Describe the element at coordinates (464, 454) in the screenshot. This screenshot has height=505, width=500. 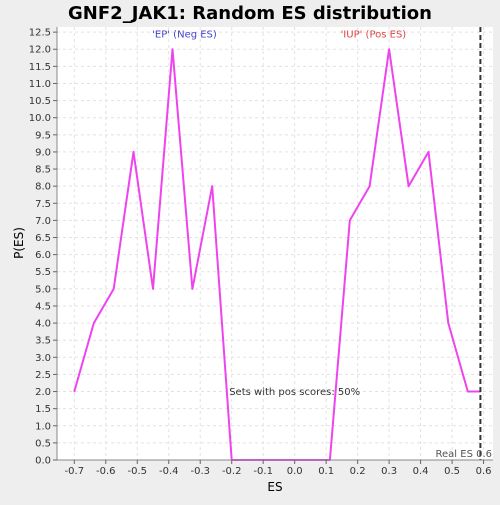
I see `real-es-label: Real ES 0.6` at that location.